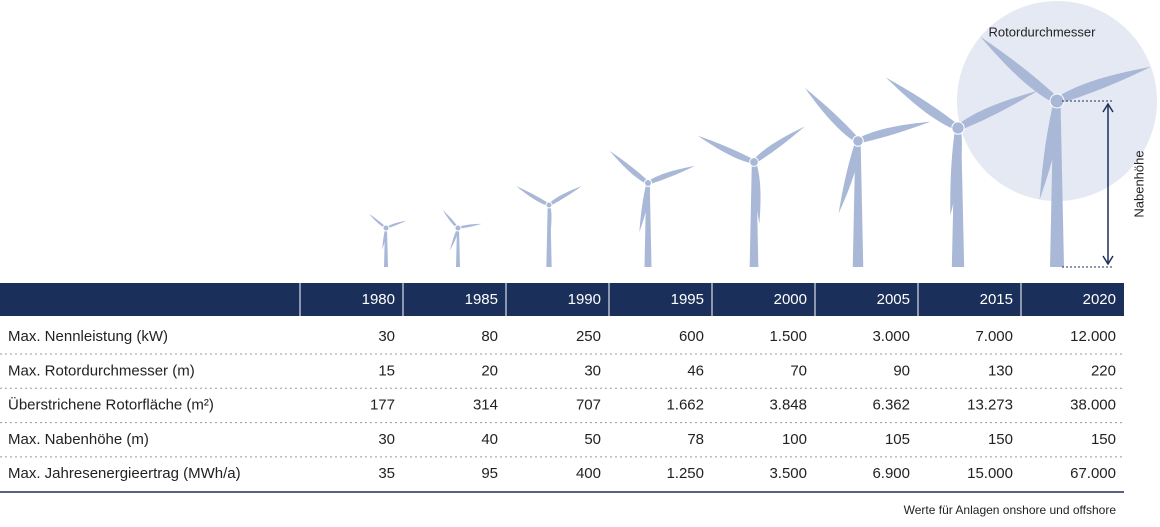 The image size is (1160, 527). Describe the element at coordinates (386, 473) in the screenshot. I see `cell: 35` at that location.